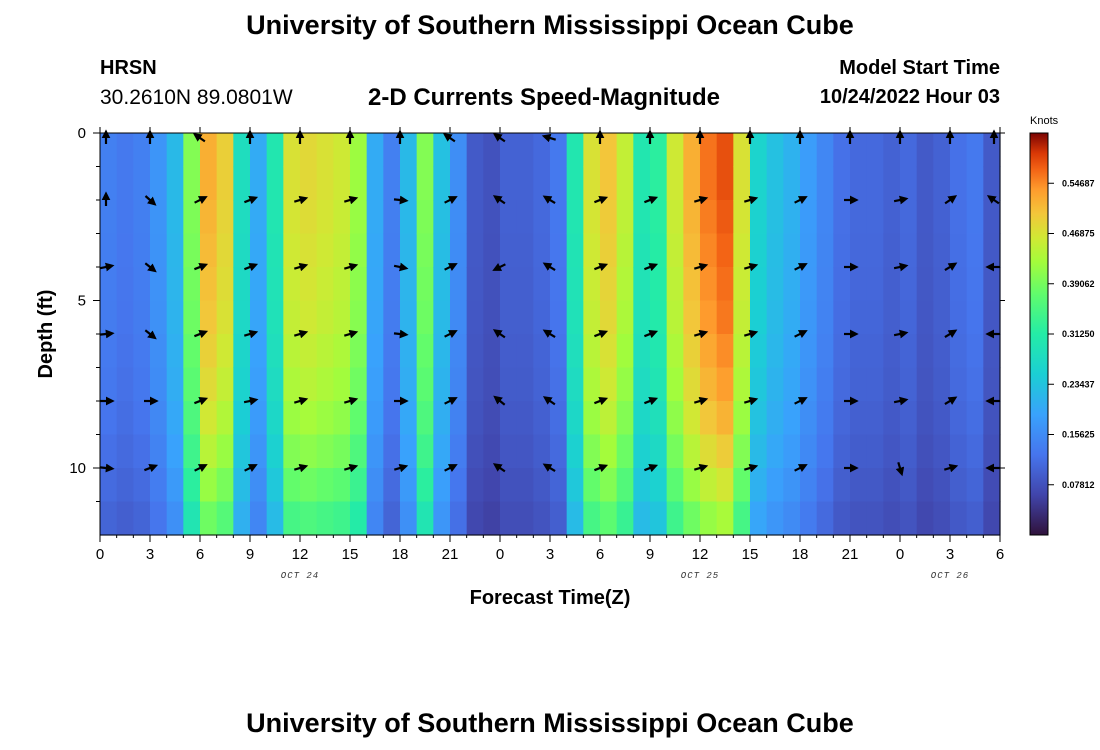  I want to click on colorbar-tick-label: 0.46875, so click(1078, 234).